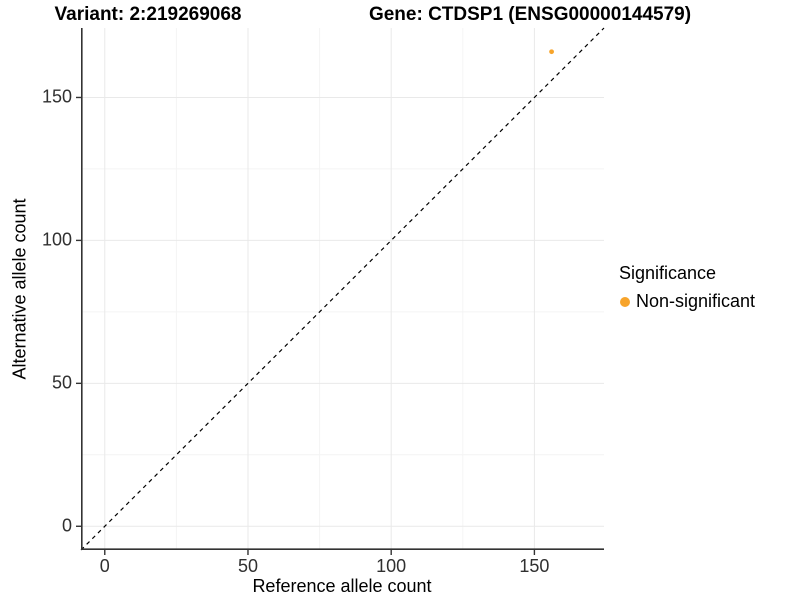 This screenshot has height=600, width=800. What do you see at coordinates (19, 289) in the screenshot?
I see `y-axis-label: Alternative allele count` at bounding box center [19, 289].